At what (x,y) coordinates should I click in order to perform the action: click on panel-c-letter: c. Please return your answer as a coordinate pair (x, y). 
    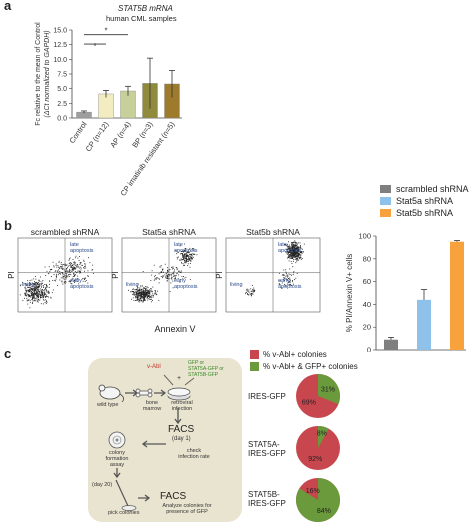
    Looking at the image, I should click on (8, 353).